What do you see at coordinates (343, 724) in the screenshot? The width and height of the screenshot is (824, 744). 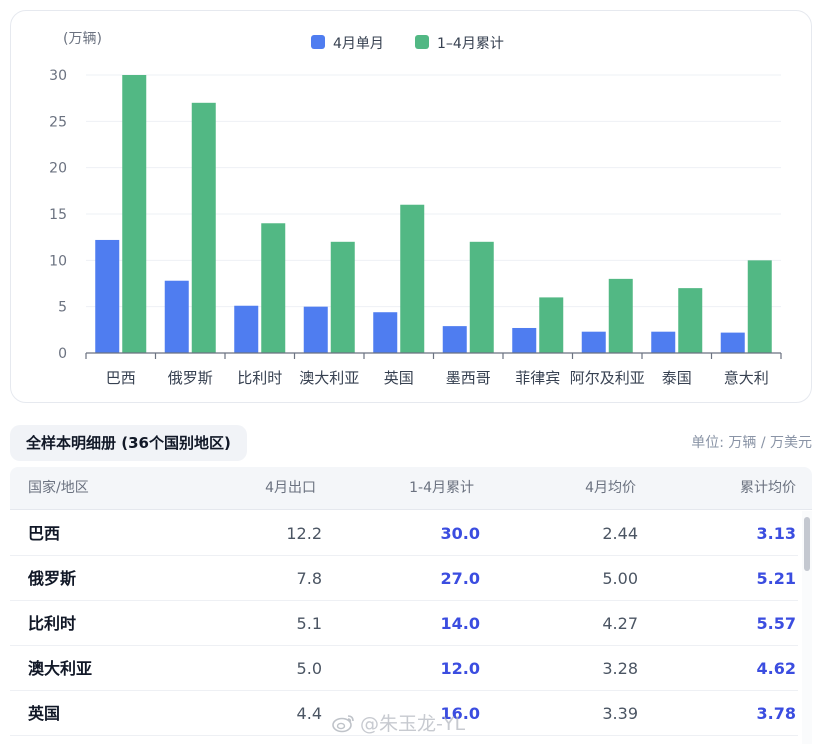 I see `weibo-icon` at bounding box center [343, 724].